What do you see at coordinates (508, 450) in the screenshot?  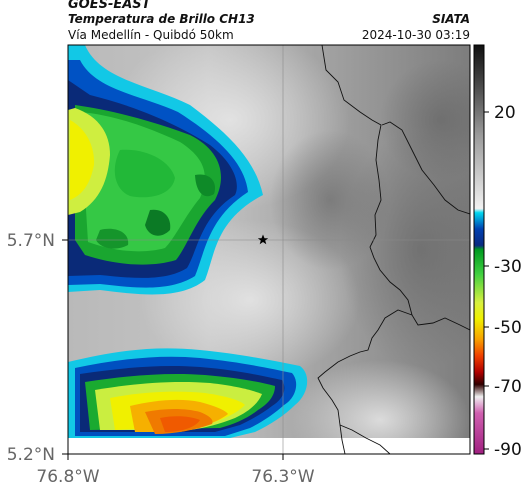 I see `colorbar-tick-label: -90` at bounding box center [508, 450].